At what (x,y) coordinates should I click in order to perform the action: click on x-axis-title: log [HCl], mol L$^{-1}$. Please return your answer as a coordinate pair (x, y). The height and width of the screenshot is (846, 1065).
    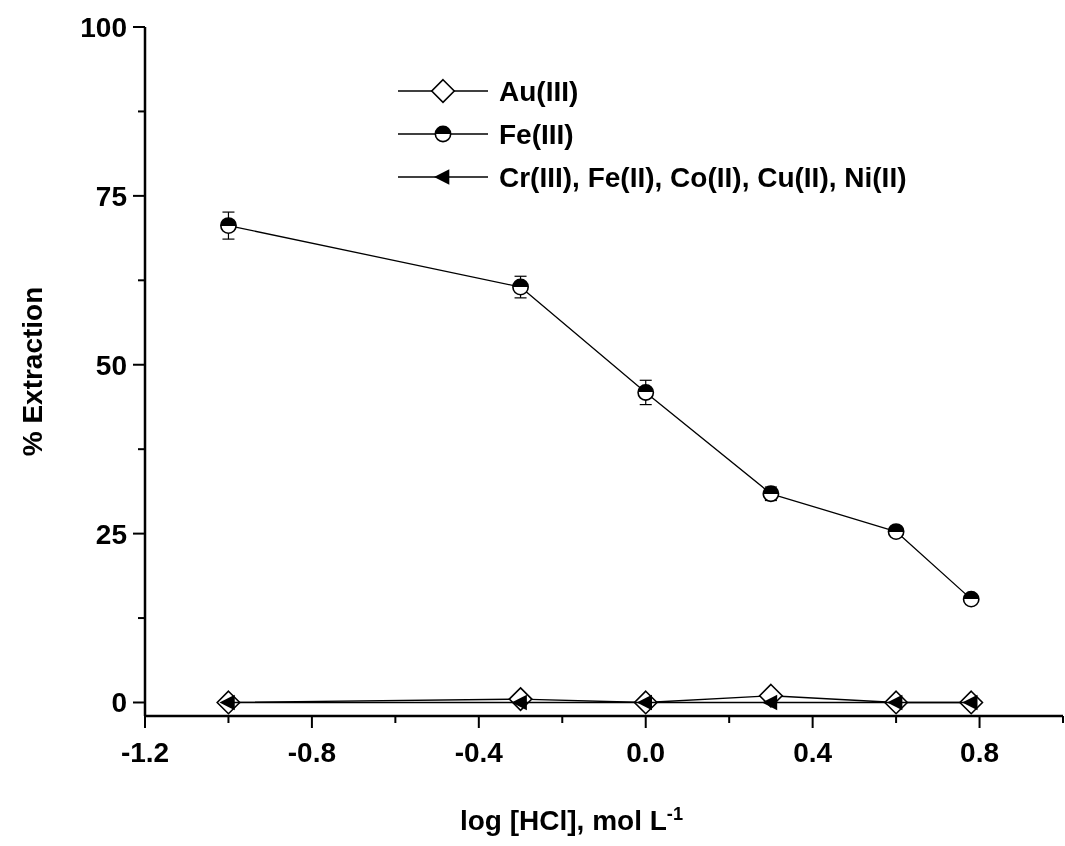
    Looking at the image, I should click on (571, 820).